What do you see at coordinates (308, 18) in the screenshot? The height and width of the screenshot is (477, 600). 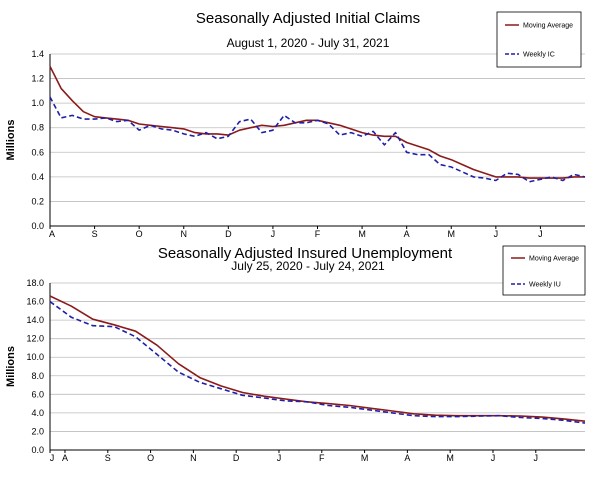 I see `chart-title: Seasonally Adjusted Initial Claims` at bounding box center [308, 18].